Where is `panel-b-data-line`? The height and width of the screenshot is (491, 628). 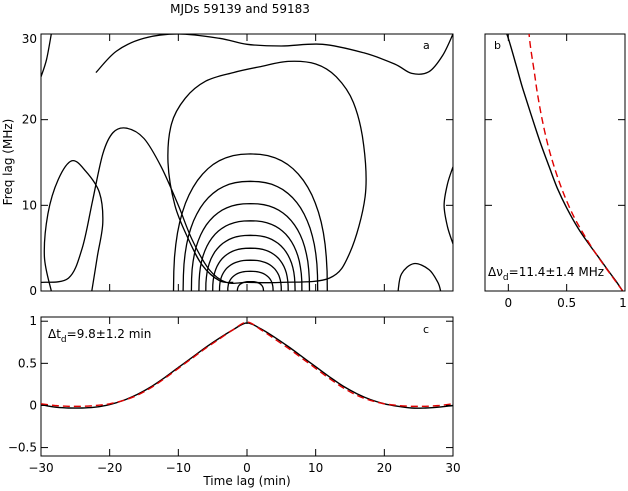
panel-b-data-line is located at coordinates (565, 162).